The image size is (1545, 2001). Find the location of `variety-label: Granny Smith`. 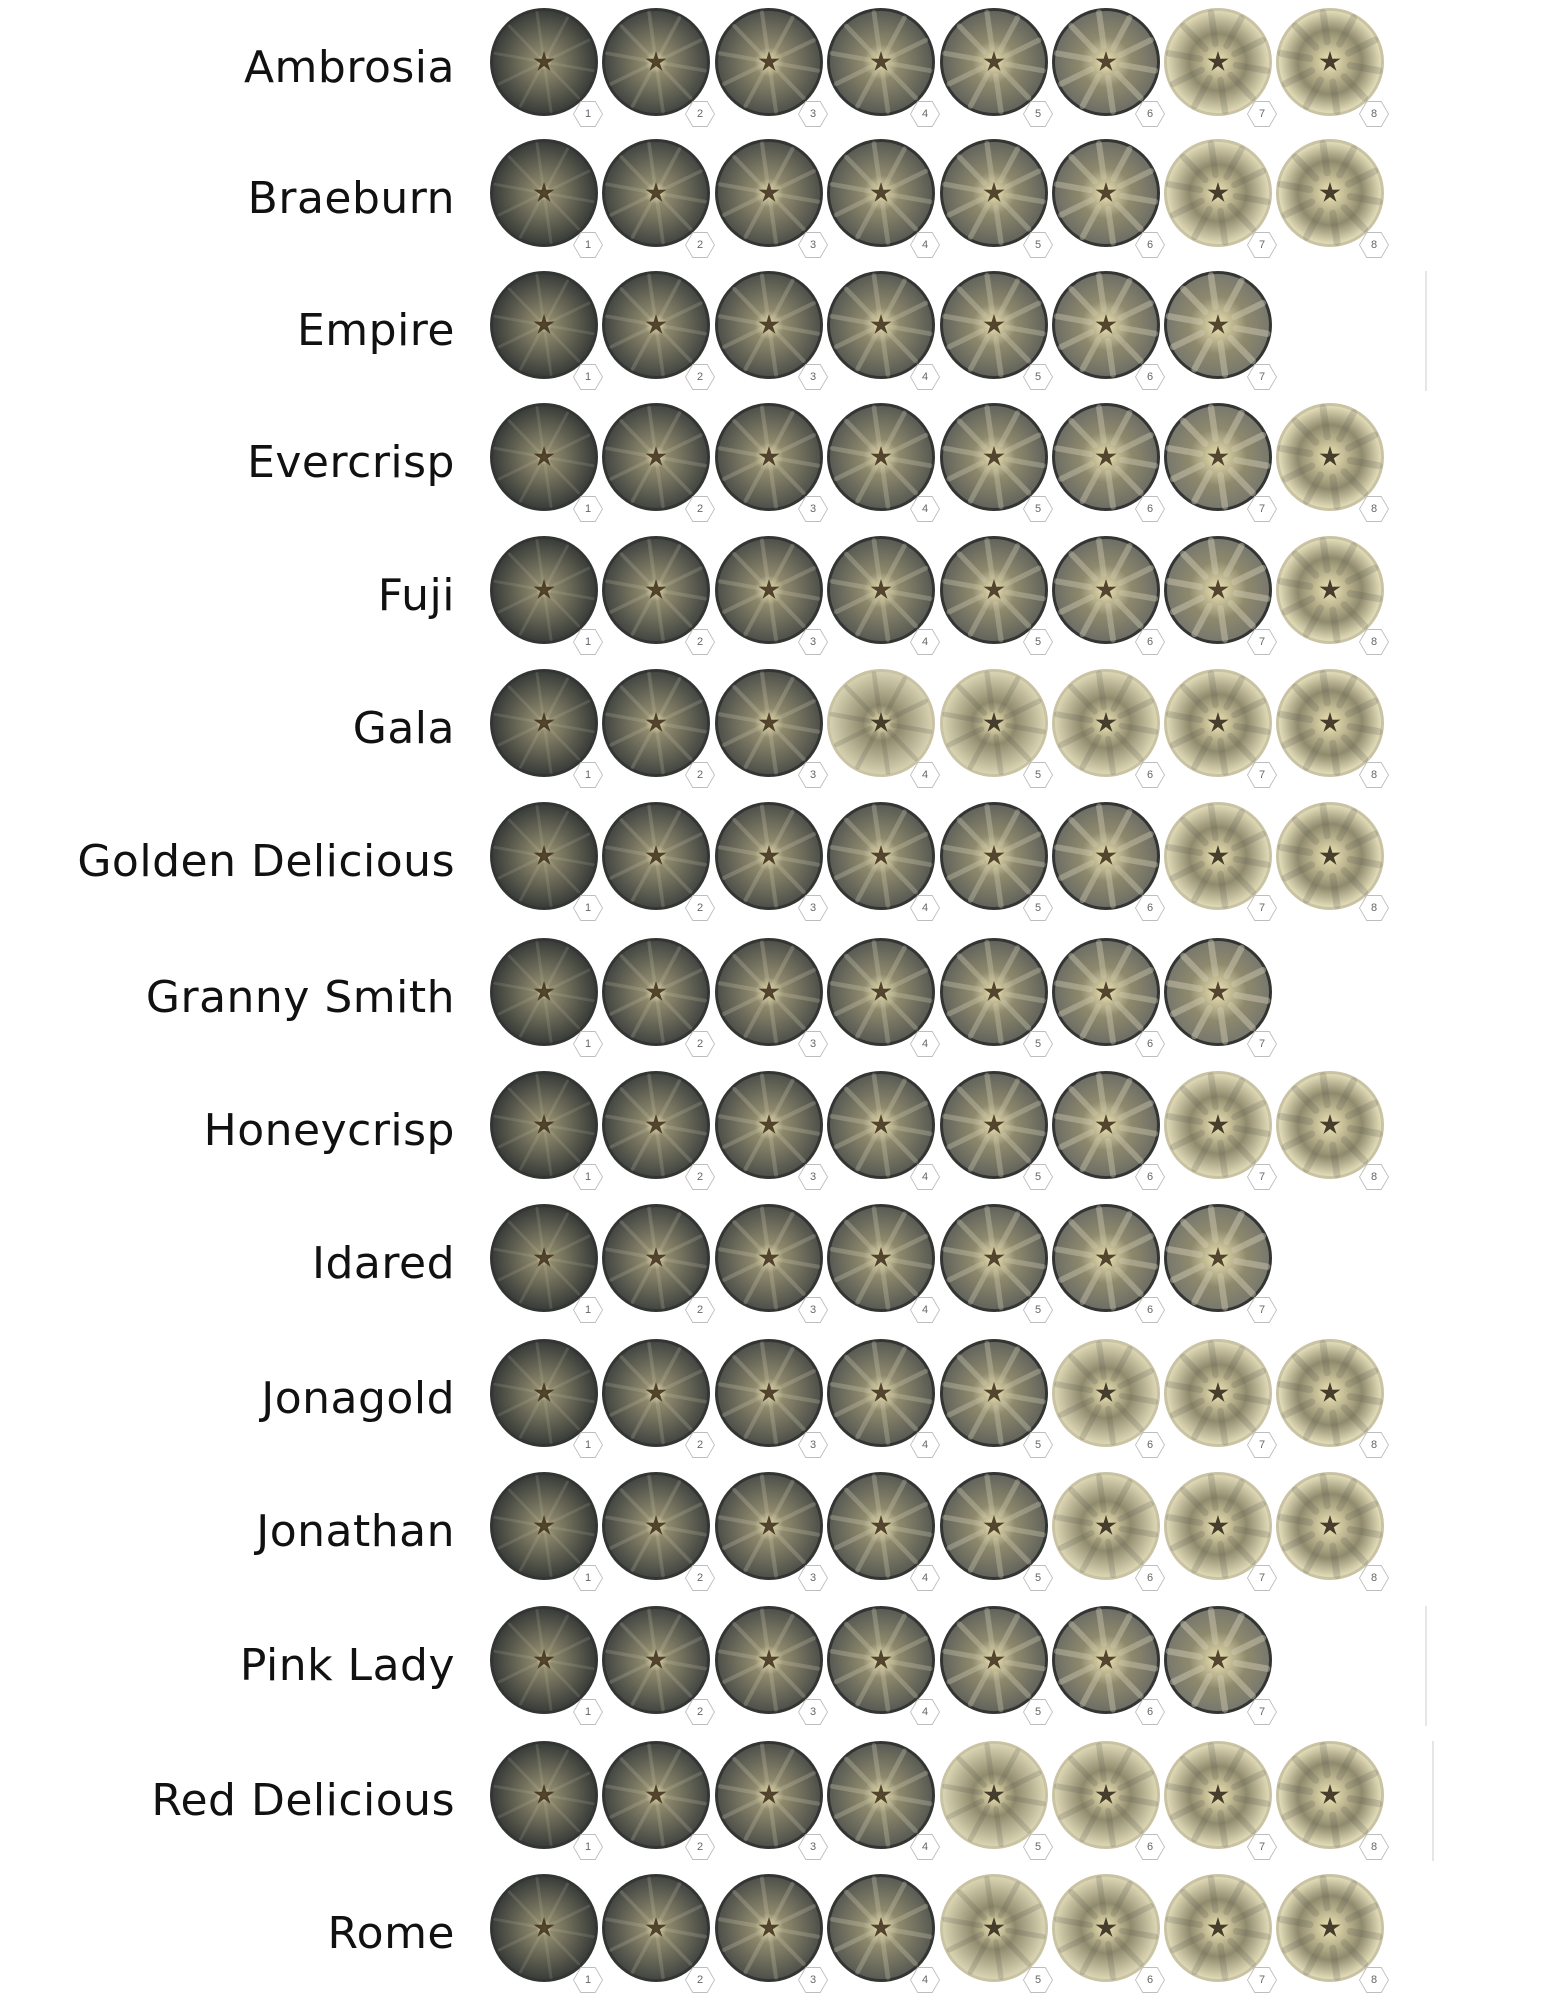

variety-label: Granny Smith is located at coordinates (300, 997).